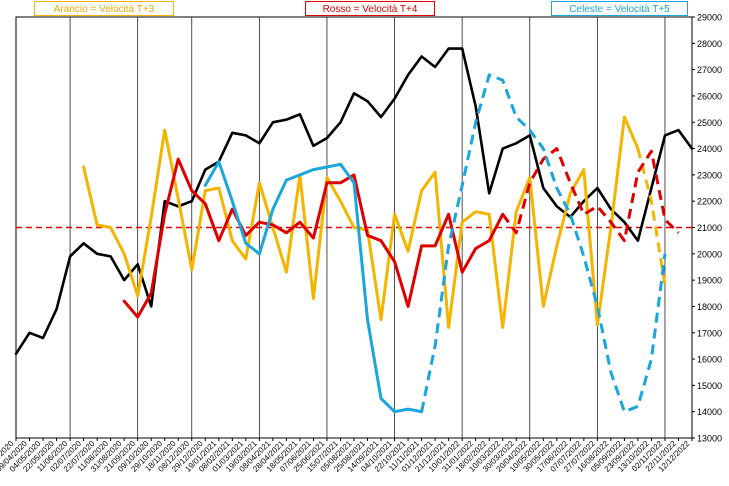 This screenshot has height=486, width=729. I want to click on y-tick-label: 27000, so click(709, 70).